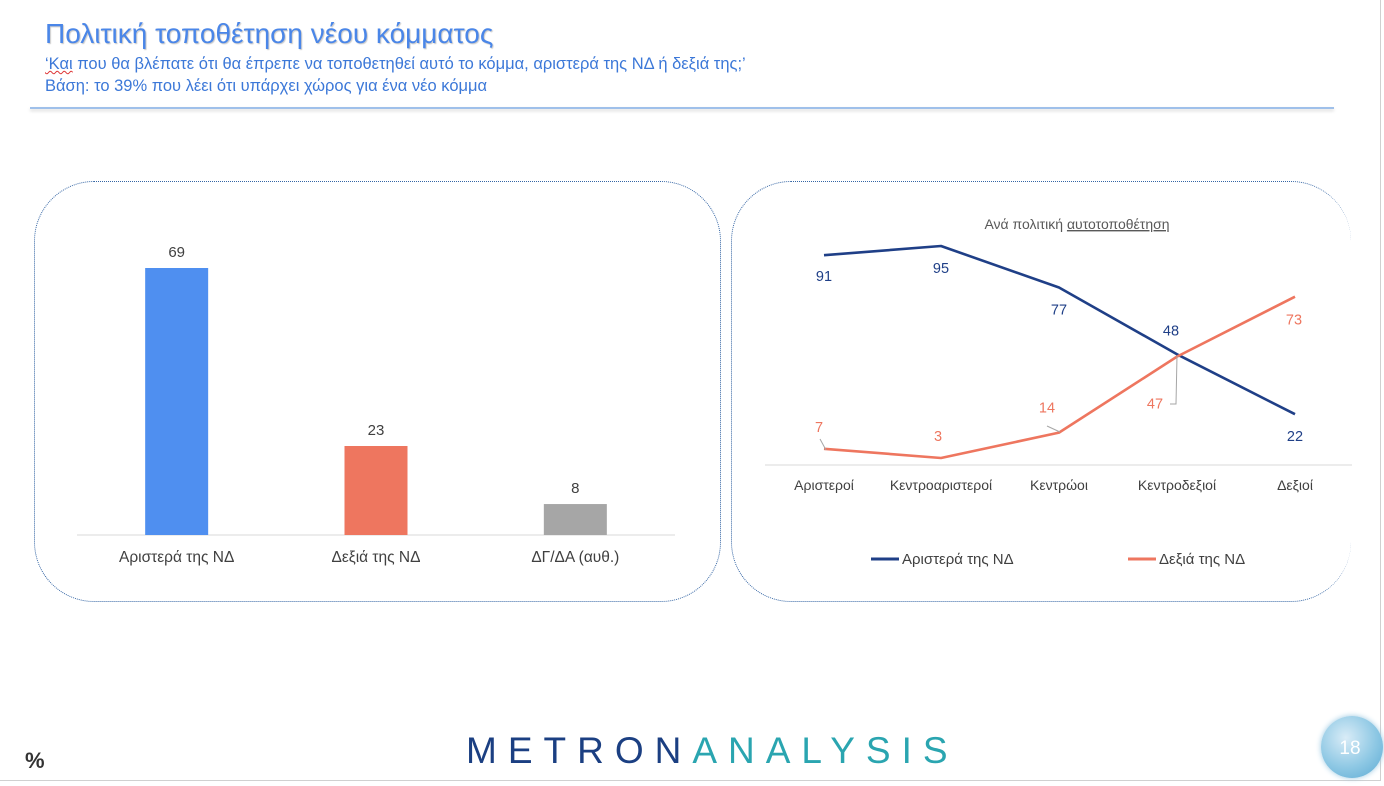 The image size is (1384, 786). Describe the element at coordinates (819, 428) in the screenshot. I see `line-data-label: 7` at that location.